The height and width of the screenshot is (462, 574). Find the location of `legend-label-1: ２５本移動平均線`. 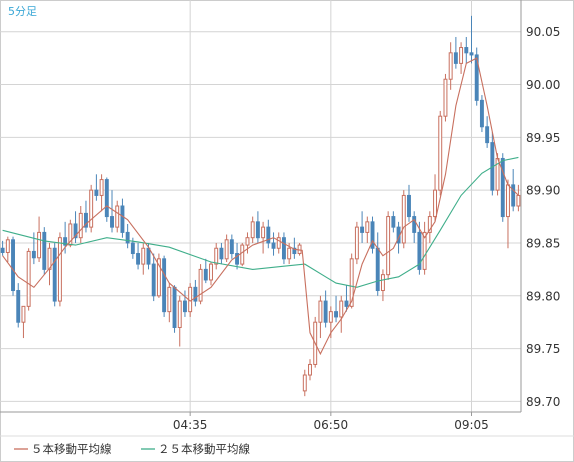

legend-label-1: ２５本移動平均線 is located at coordinates (204, 449).